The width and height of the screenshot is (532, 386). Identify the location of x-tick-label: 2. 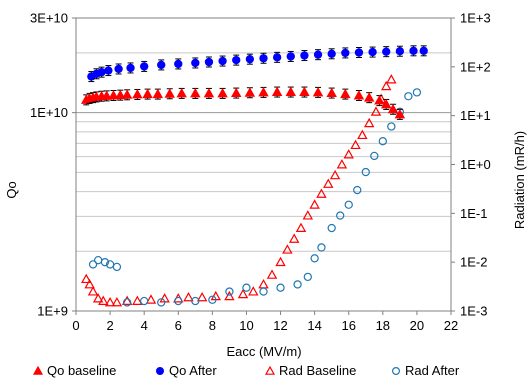
(109, 325).